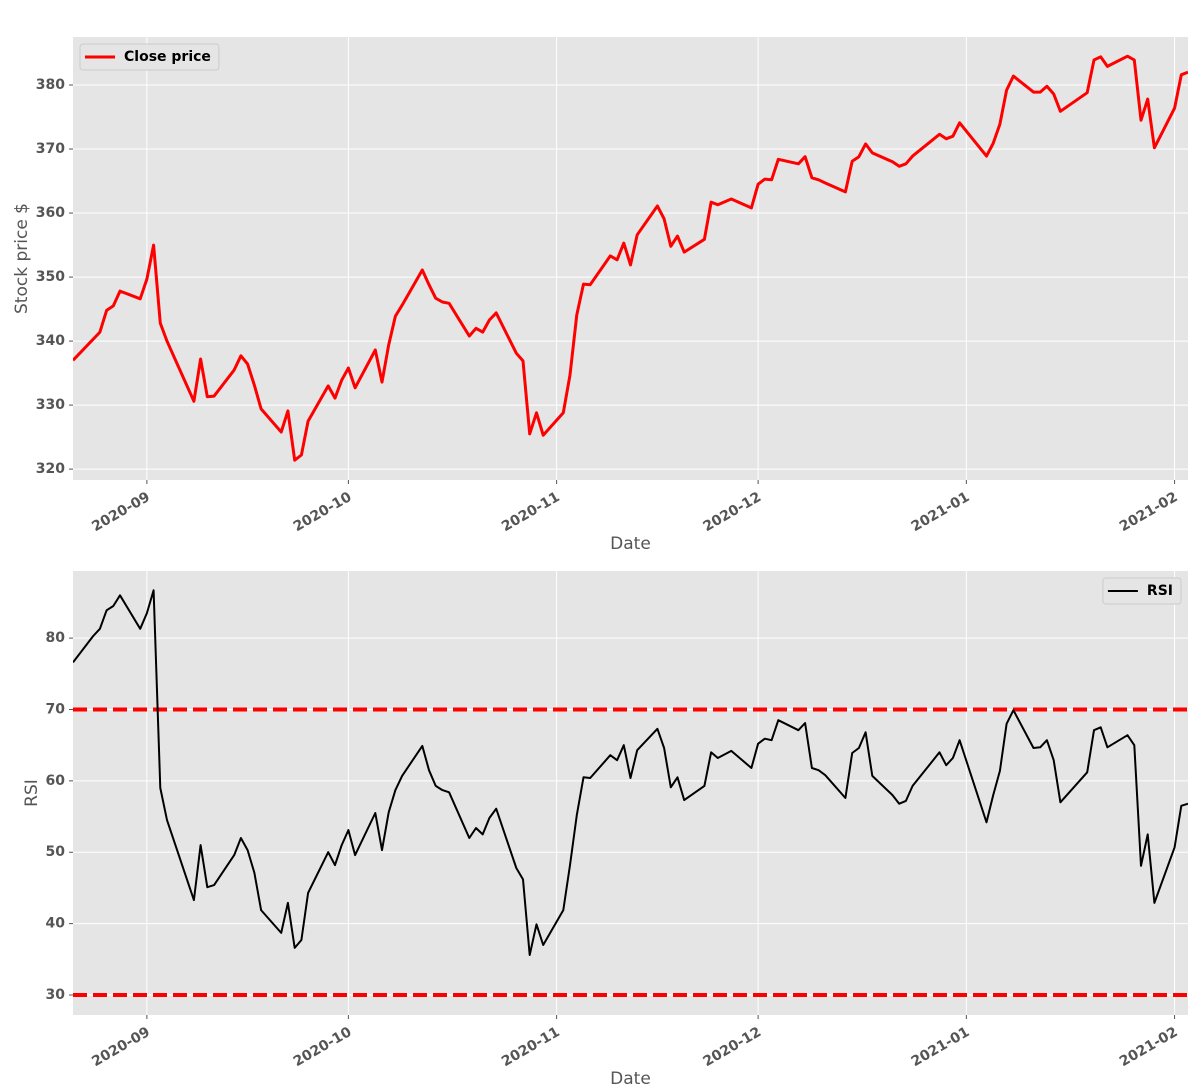  I want to click on y-tick-label: 30, so click(56, 995).